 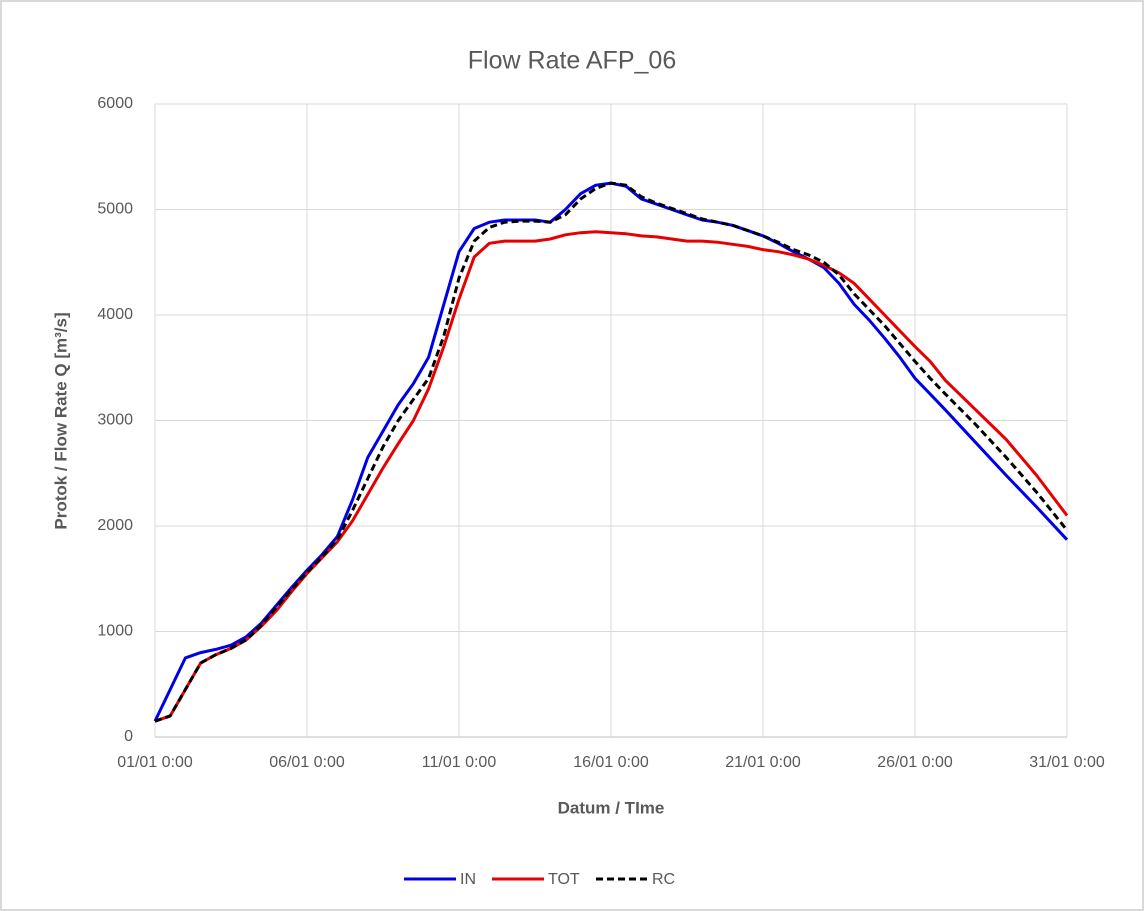 What do you see at coordinates (128, 736) in the screenshot?
I see `y-tick-label: 0` at bounding box center [128, 736].